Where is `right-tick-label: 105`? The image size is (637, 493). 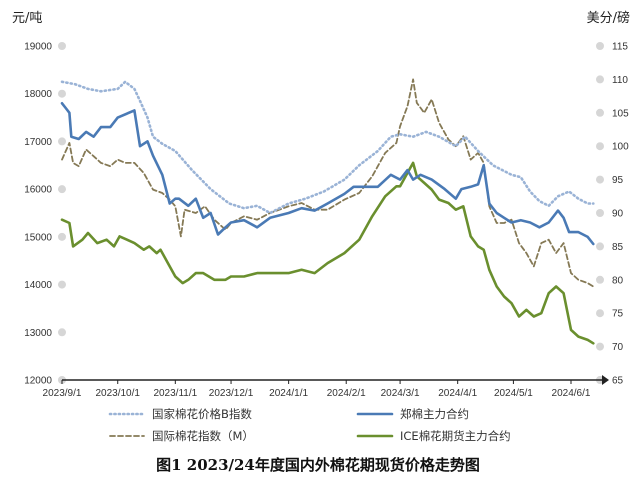 right-tick-label: 105 is located at coordinates (620, 113).